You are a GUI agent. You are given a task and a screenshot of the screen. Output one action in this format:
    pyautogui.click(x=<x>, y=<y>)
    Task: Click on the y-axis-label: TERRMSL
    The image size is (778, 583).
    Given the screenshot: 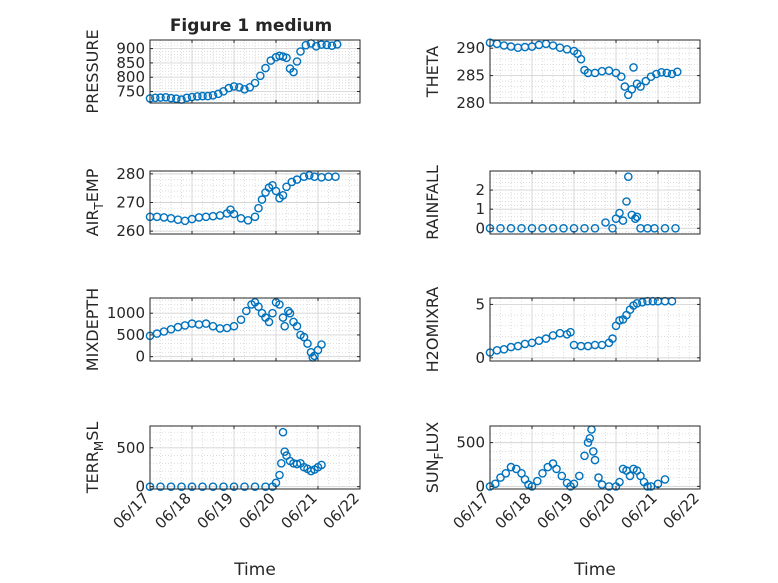 What is the action you would take?
    pyautogui.click(x=94, y=458)
    